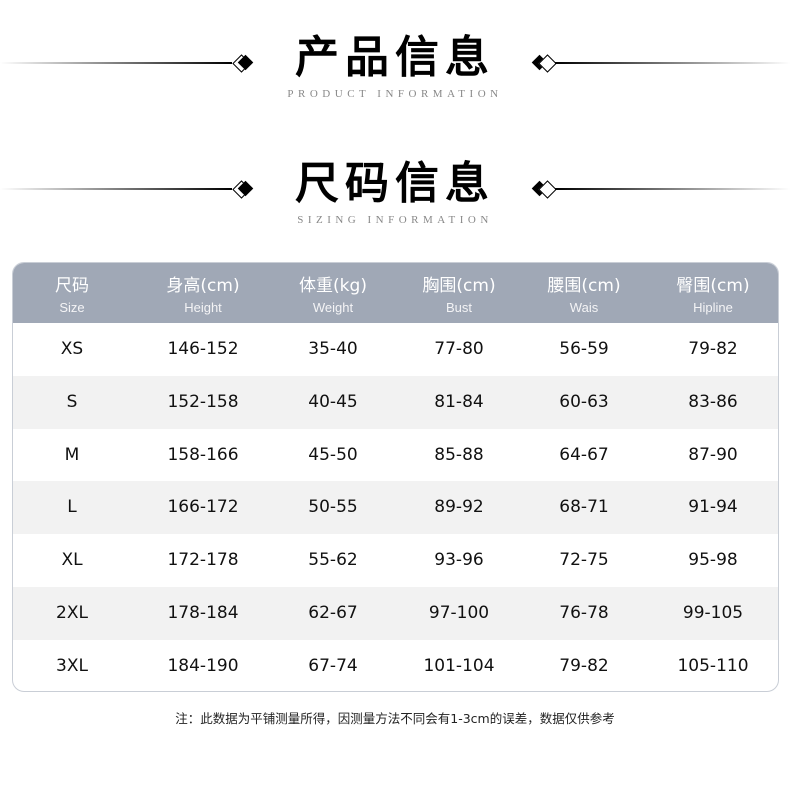  I want to click on table-cell: S, so click(72, 401).